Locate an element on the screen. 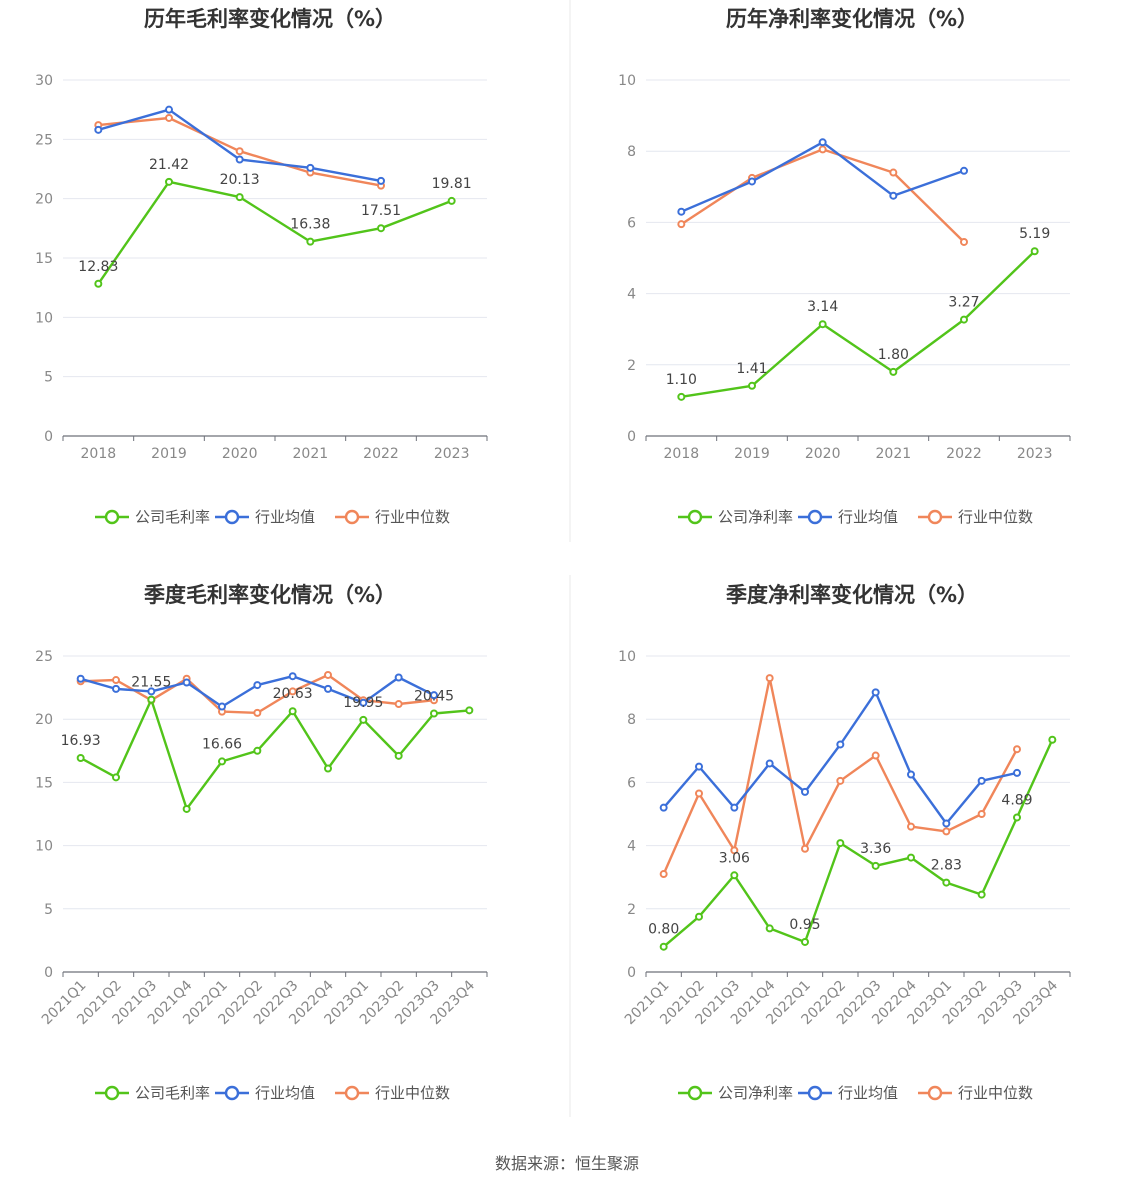  chart-title: 季度净利率变化情况（%） is located at coordinates (852, 595).